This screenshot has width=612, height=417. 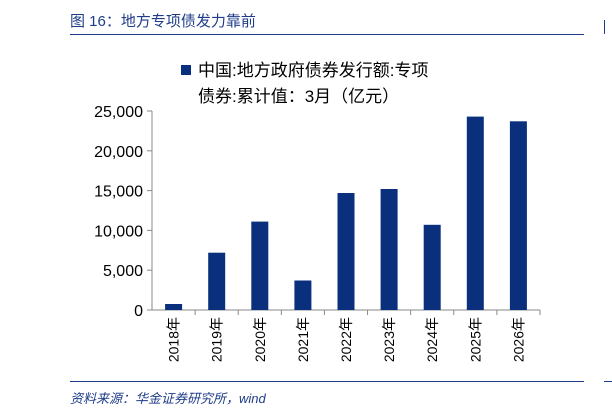 I want to click on x-category-label: 2024年, so click(x=432, y=339).